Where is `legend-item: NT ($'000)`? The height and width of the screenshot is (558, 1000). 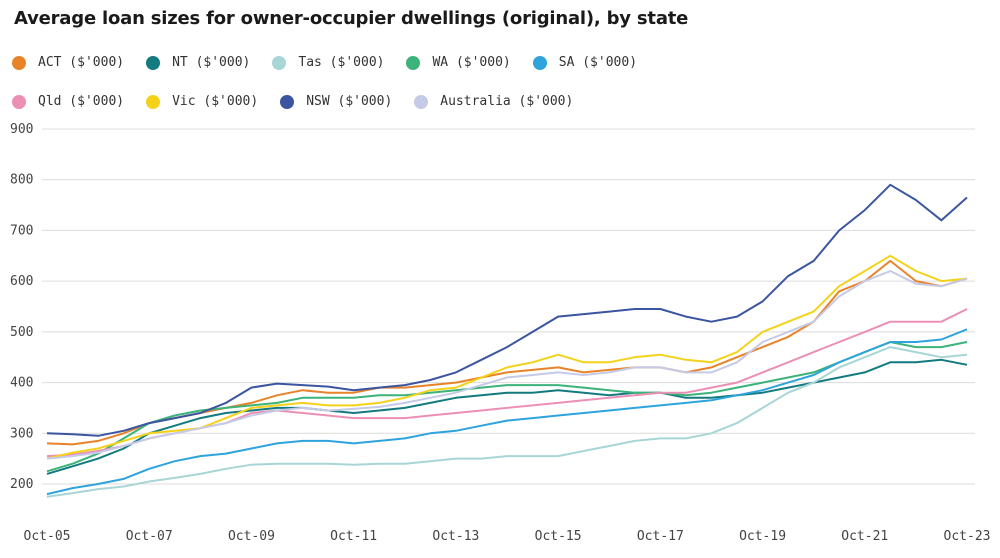 legend-item: NT ($'000) is located at coordinates (198, 62).